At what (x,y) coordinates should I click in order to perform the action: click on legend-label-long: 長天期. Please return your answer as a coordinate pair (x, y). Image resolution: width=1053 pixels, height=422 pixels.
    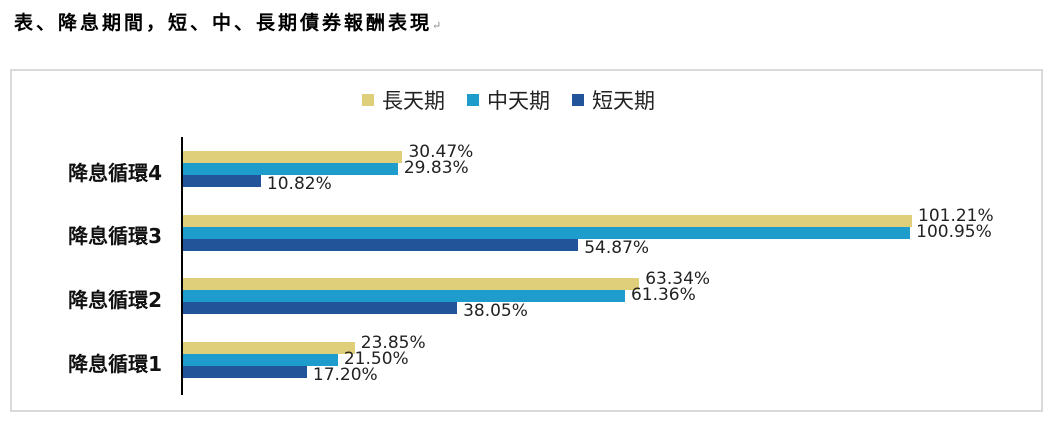
    Looking at the image, I should click on (413, 101).